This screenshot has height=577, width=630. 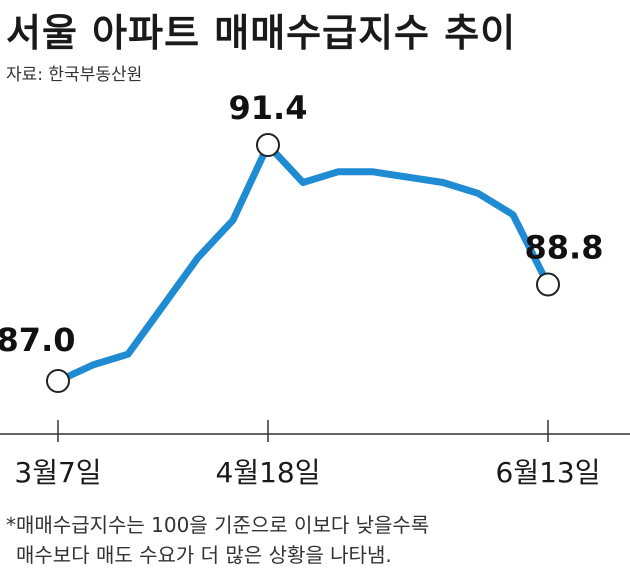 What do you see at coordinates (564, 247) in the screenshot?
I see `data-label: 88.8` at bounding box center [564, 247].